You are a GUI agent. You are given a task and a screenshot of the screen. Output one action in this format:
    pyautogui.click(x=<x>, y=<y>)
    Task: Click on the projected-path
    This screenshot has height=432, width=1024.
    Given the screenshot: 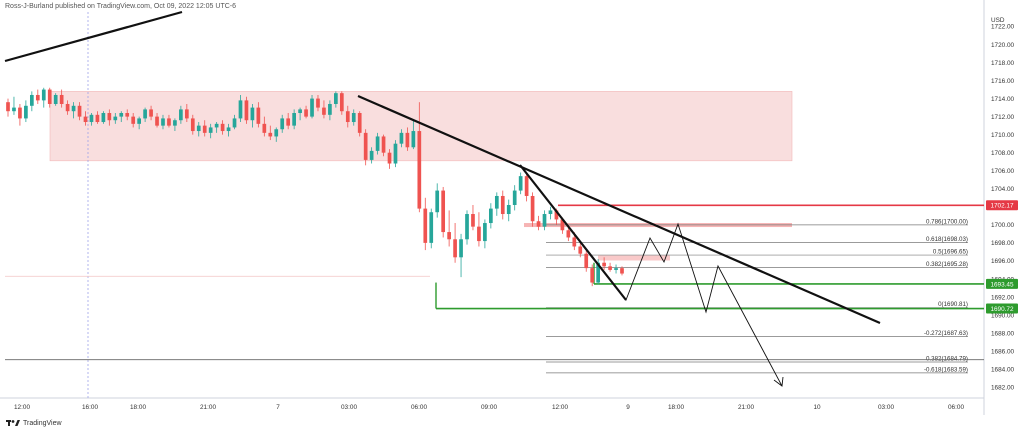 What is the action you would take?
    pyautogui.click(x=689, y=304)
    